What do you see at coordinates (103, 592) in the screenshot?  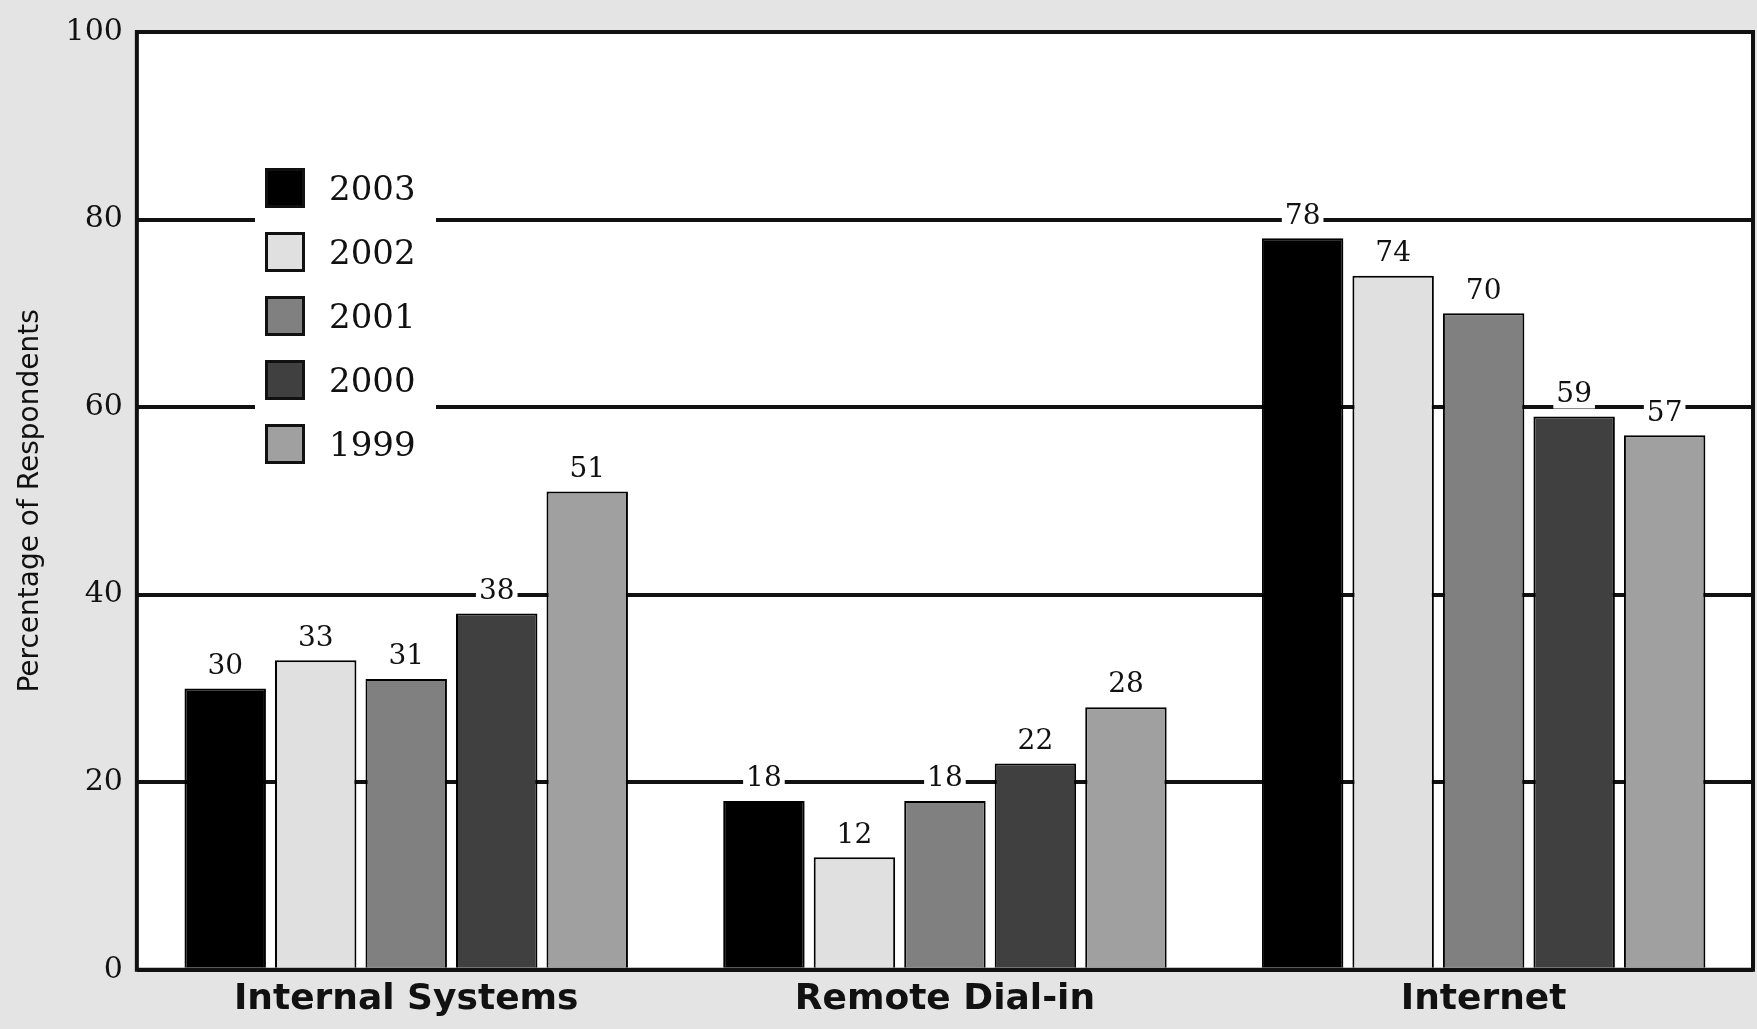 I see `y-tick-label: 40` at bounding box center [103, 592].